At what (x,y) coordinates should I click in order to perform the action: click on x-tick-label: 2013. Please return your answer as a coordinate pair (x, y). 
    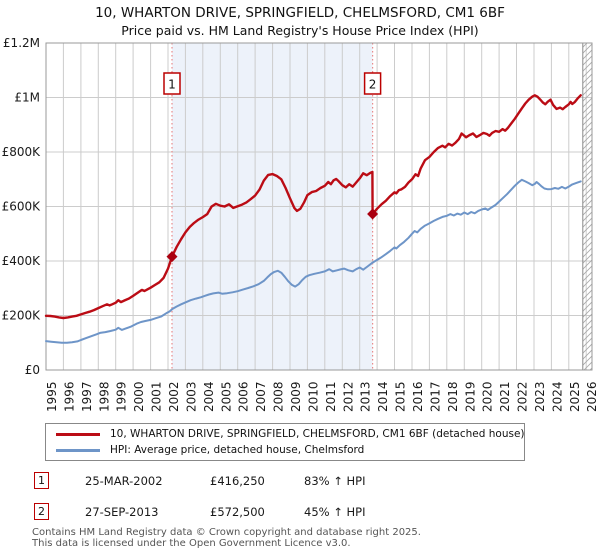
    Looking at the image, I should click on (366, 396).